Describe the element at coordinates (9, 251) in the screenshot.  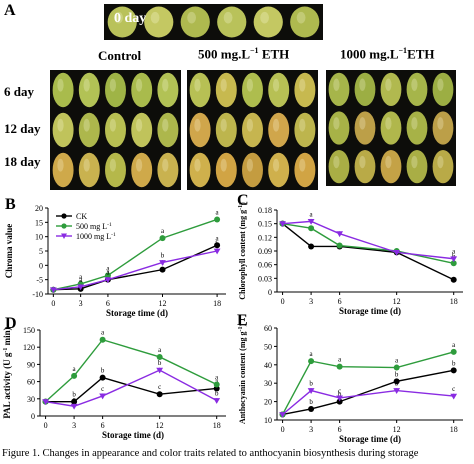
I see `y-axis-label-text: Chroma value` at that location.